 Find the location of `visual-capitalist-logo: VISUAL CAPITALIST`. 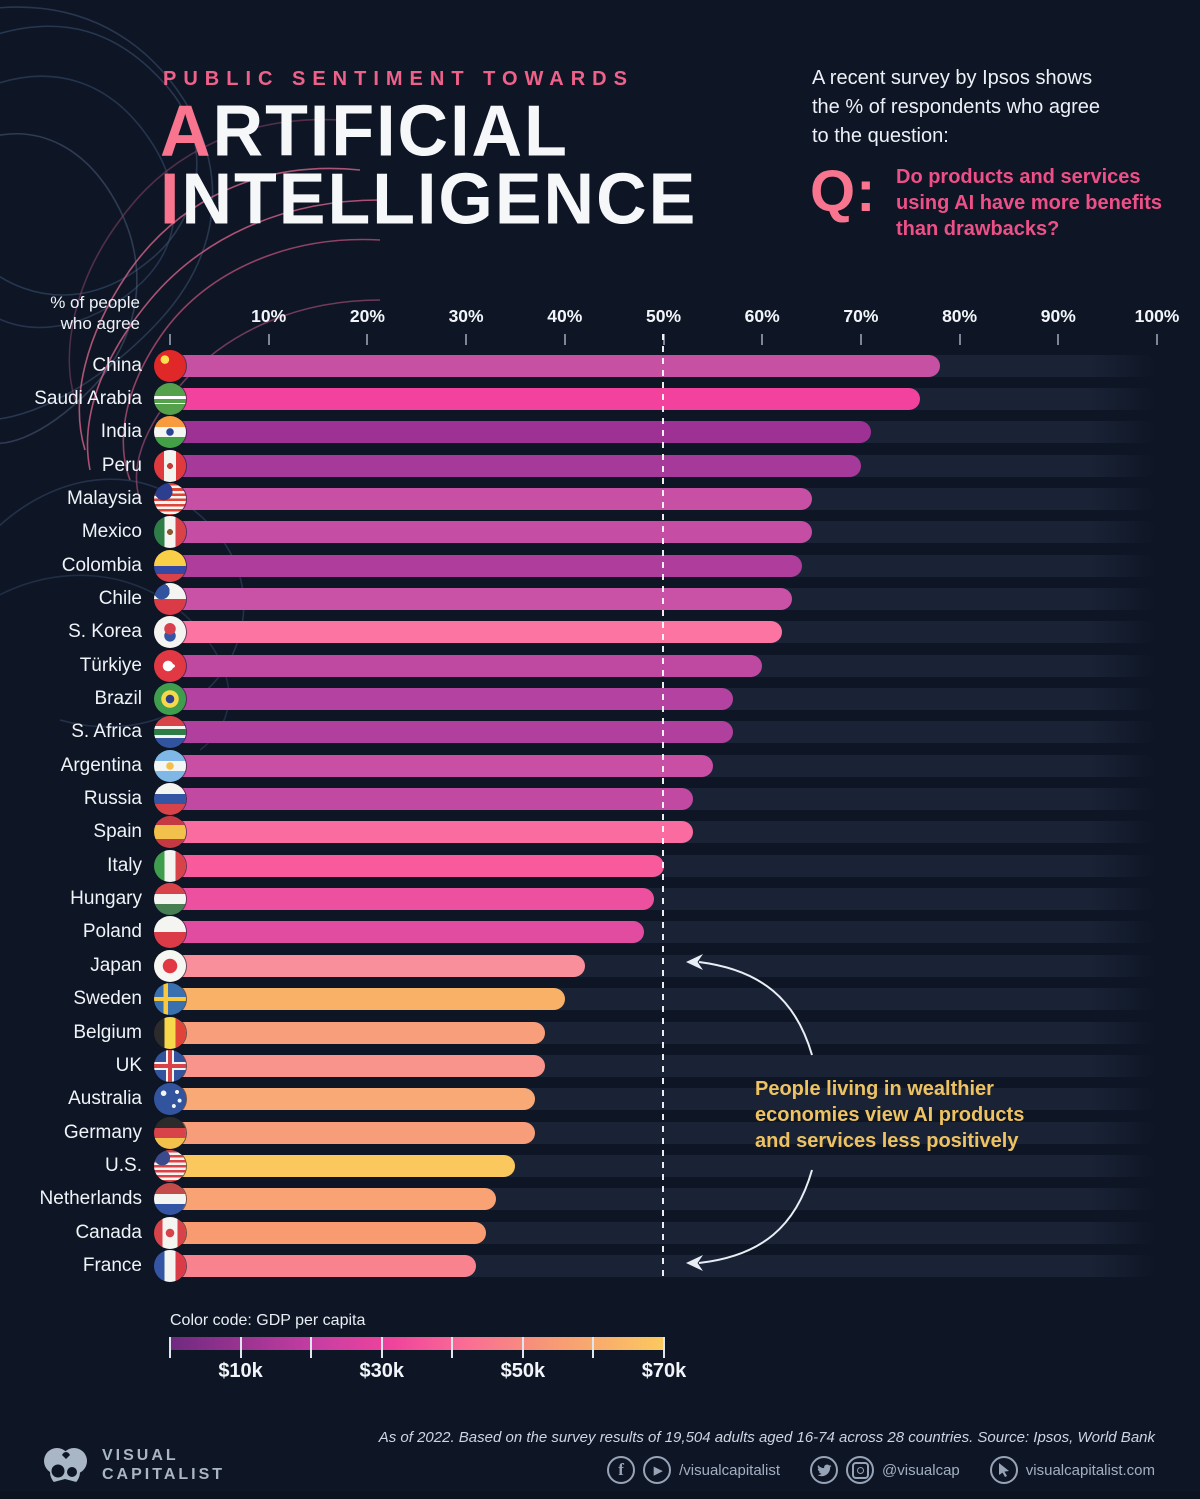

visual-capitalist-logo: VISUAL CAPITALIST is located at coordinates (132, 1465).